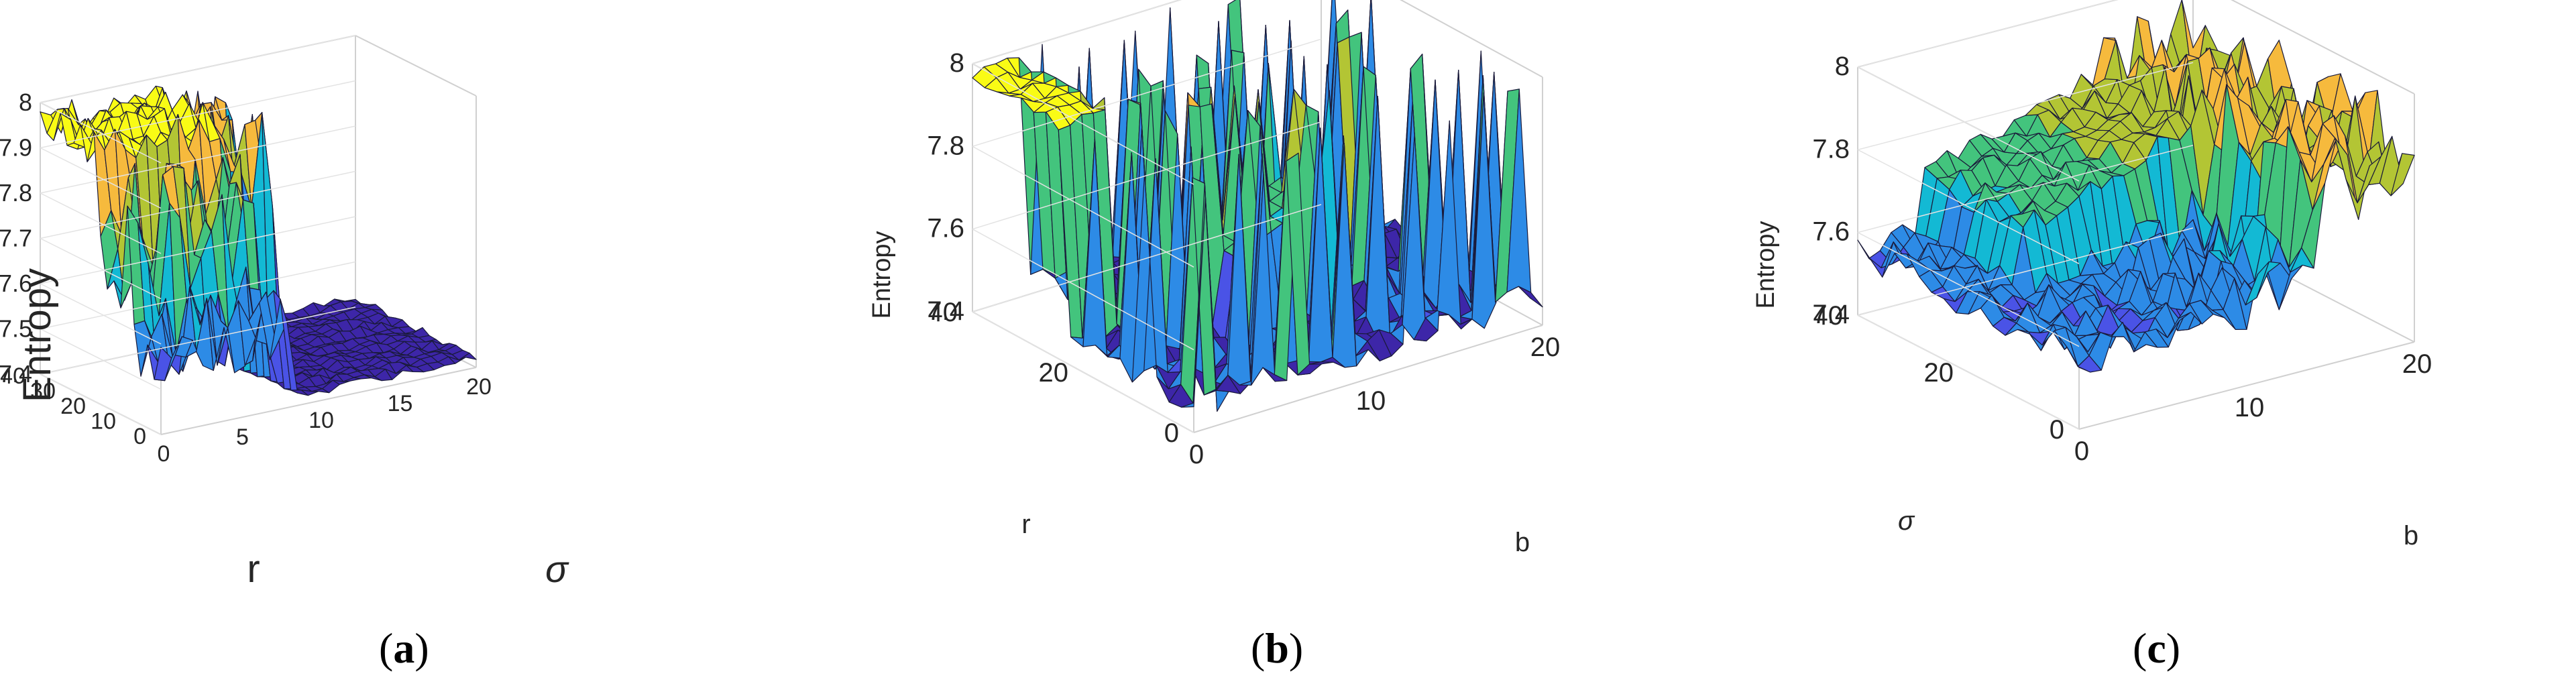 The width and height of the screenshot is (2576, 692). Describe the element at coordinates (16, 238) in the screenshot. I see `z-tick-label: 7.7` at that location.